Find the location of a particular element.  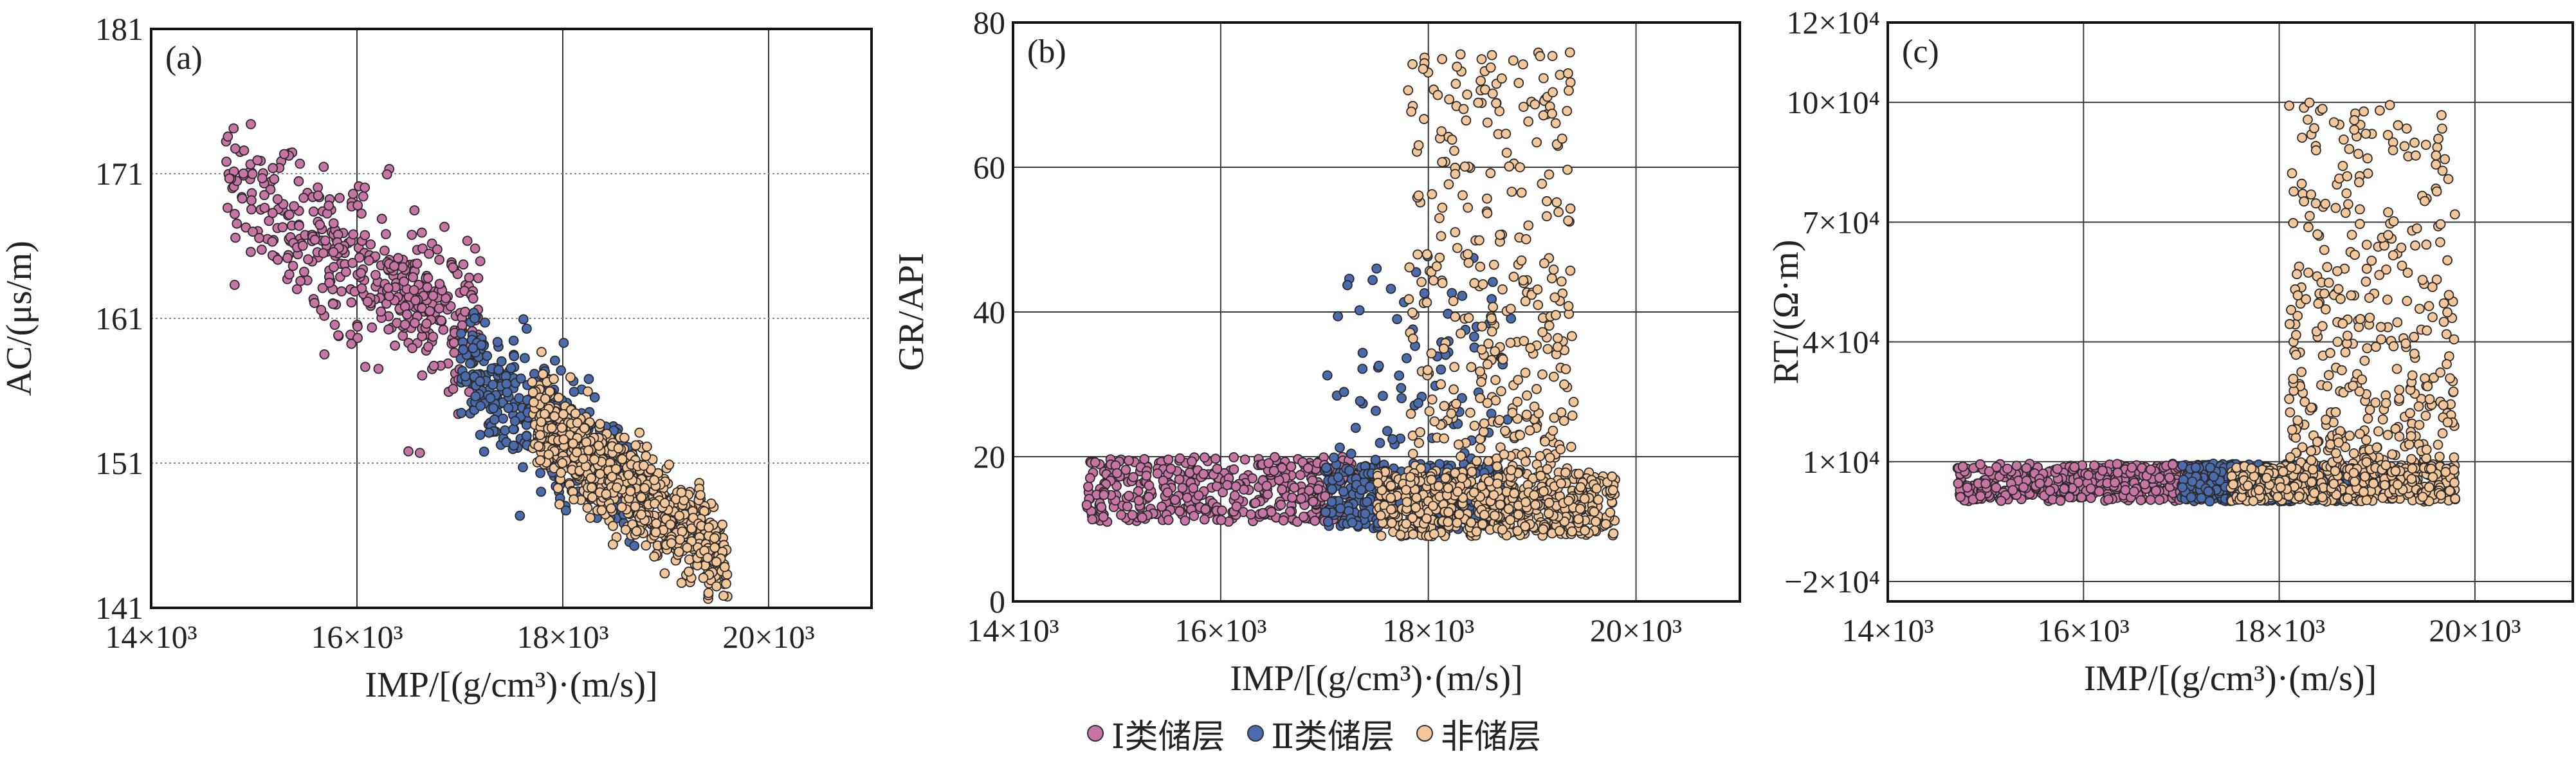

series-type1 is located at coordinates (353, 288).